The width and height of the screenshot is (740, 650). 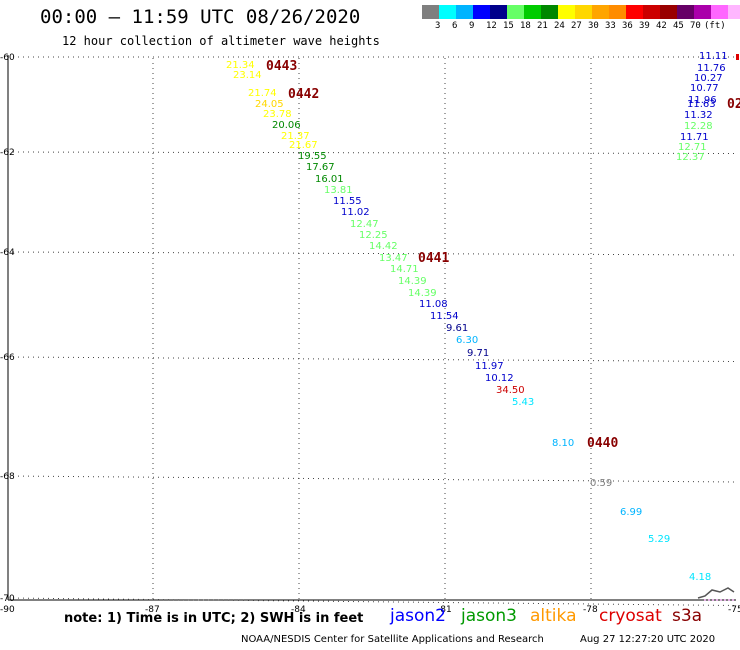 I want to click on swh-value-label: 11.54, so click(x=444, y=316).